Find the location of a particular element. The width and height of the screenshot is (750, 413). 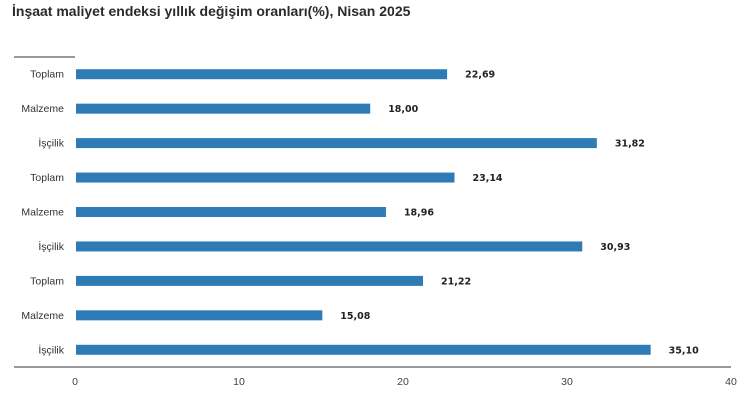

data-label: 22,69 is located at coordinates (480, 75).